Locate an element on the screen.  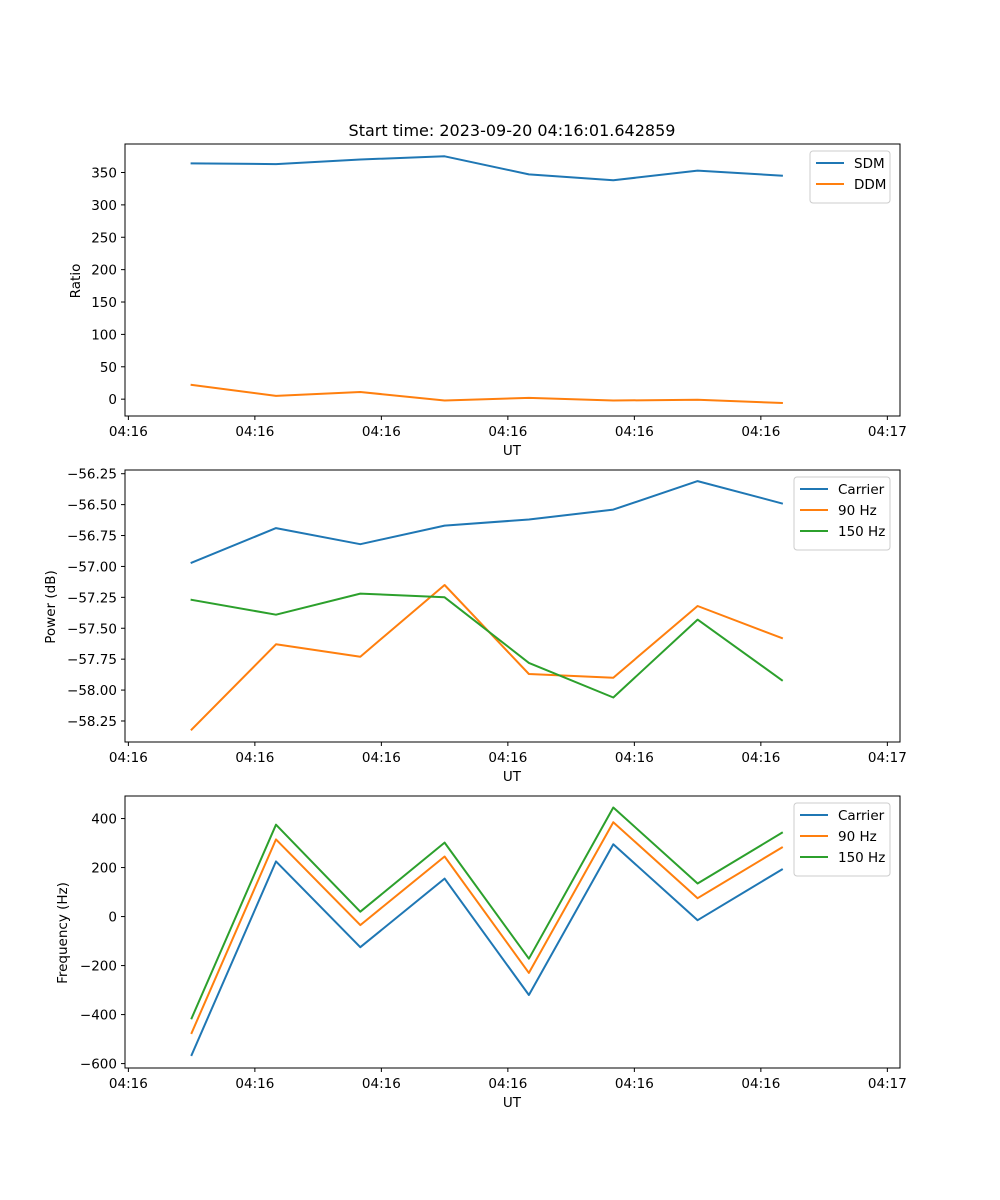
y-axis-label: Ratio is located at coordinates (76, 281).